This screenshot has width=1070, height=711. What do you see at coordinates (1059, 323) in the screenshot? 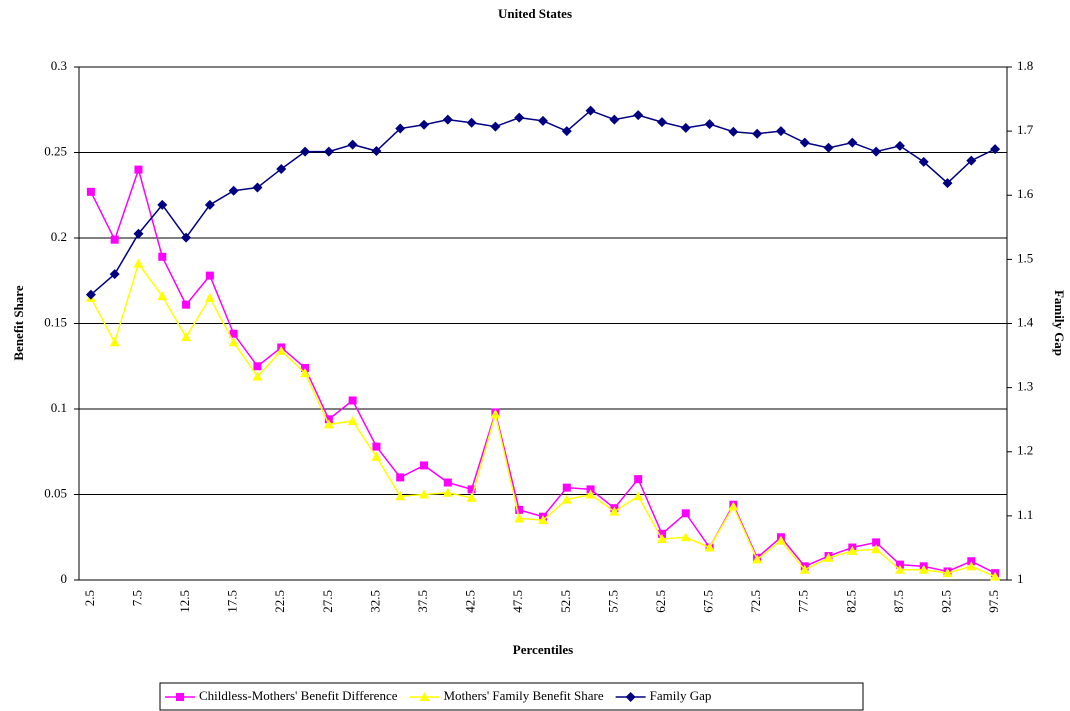
I see `y2-axis-label: Family Gap` at bounding box center [1059, 323].